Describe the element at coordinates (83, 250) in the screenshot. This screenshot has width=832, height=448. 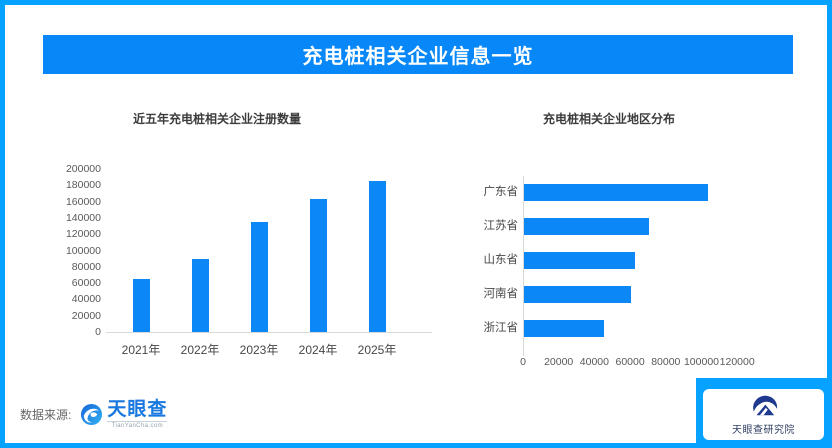
I see `y-axis-tick-label: 100000` at that location.